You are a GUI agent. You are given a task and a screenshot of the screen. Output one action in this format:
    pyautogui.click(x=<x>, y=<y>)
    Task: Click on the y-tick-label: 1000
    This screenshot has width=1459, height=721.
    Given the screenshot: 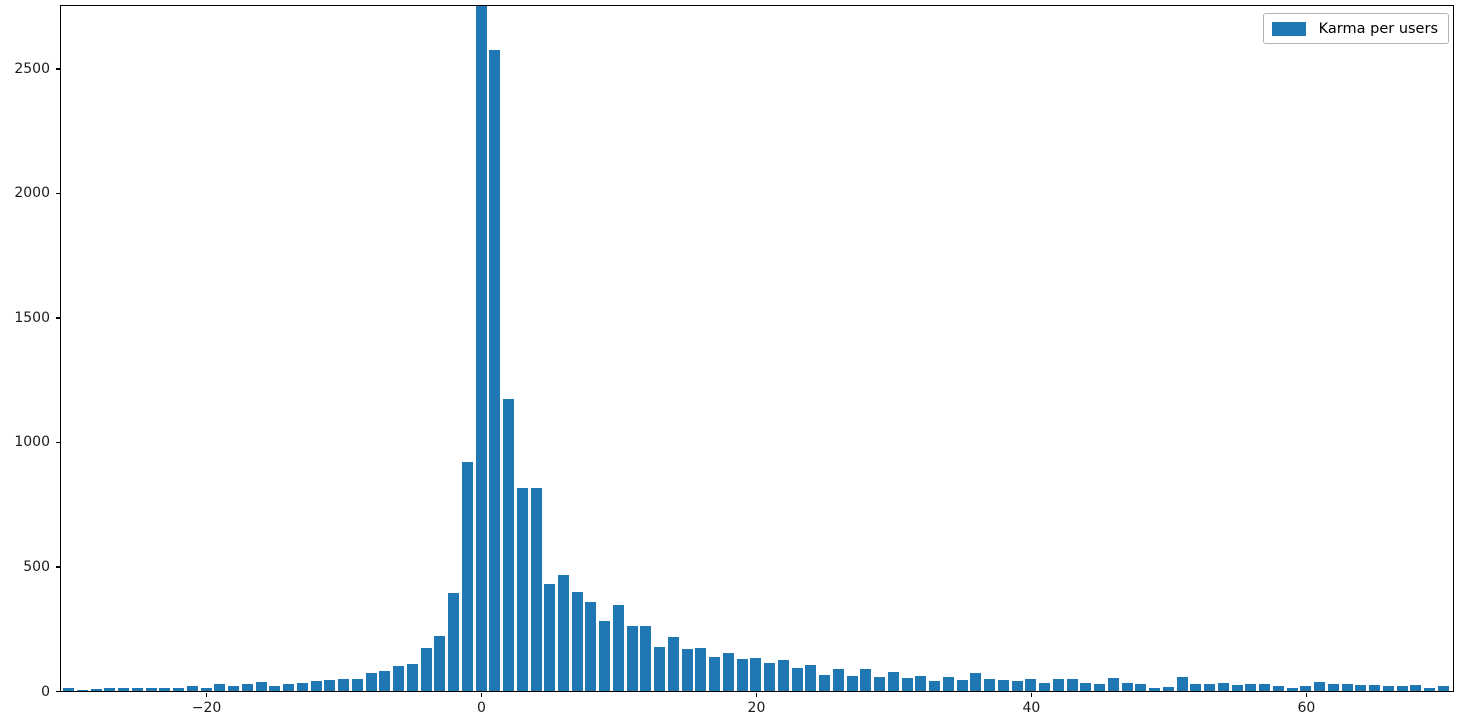 What is the action you would take?
    pyautogui.click(x=32, y=442)
    